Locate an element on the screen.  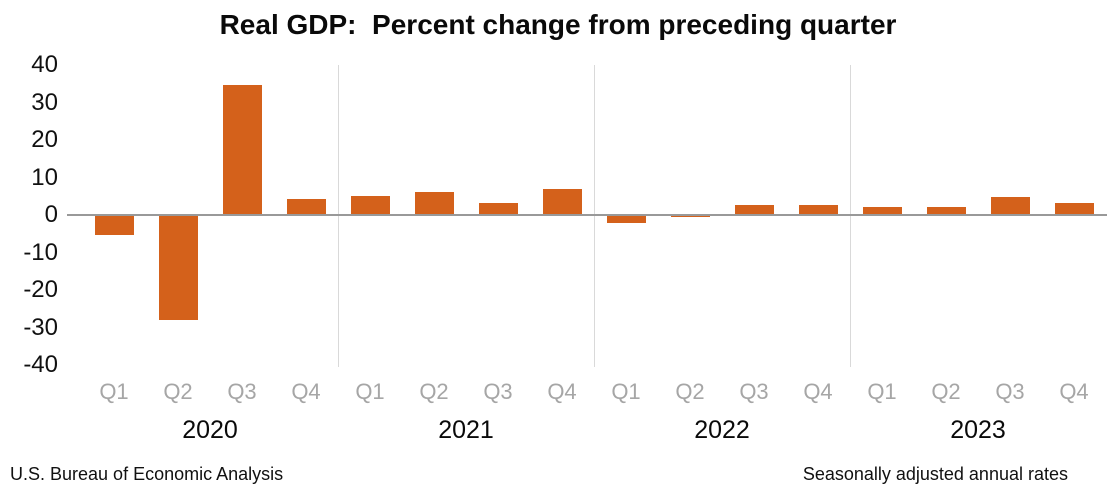
year-label: 2023 is located at coordinates (978, 430).